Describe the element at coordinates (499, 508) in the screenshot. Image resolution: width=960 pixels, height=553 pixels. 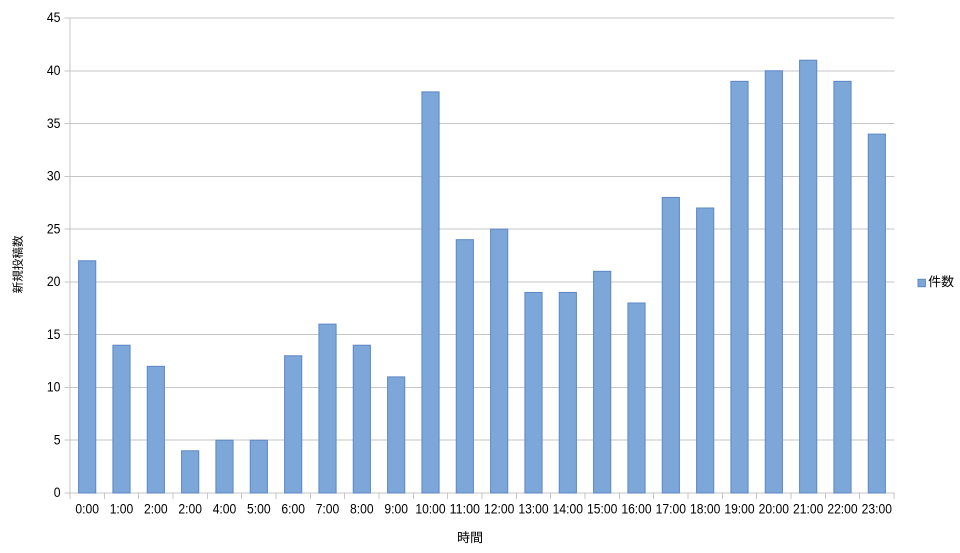
I see `svg-text: 12:00` at that location.